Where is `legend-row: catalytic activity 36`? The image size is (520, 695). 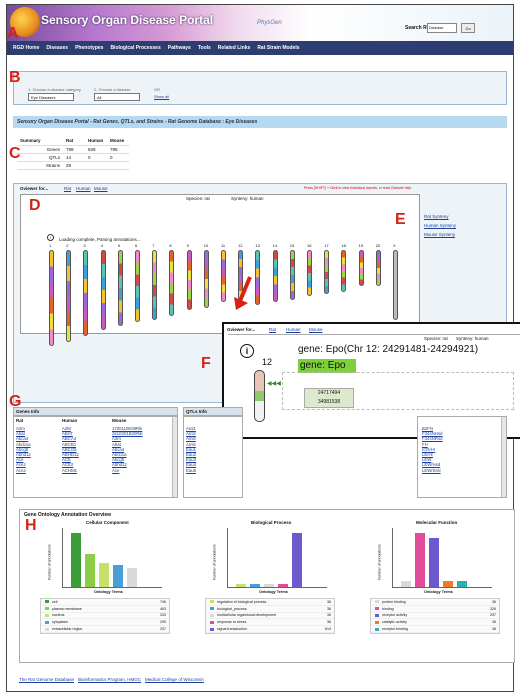 legend-row: catalytic activity 36 is located at coordinates (435, 623).